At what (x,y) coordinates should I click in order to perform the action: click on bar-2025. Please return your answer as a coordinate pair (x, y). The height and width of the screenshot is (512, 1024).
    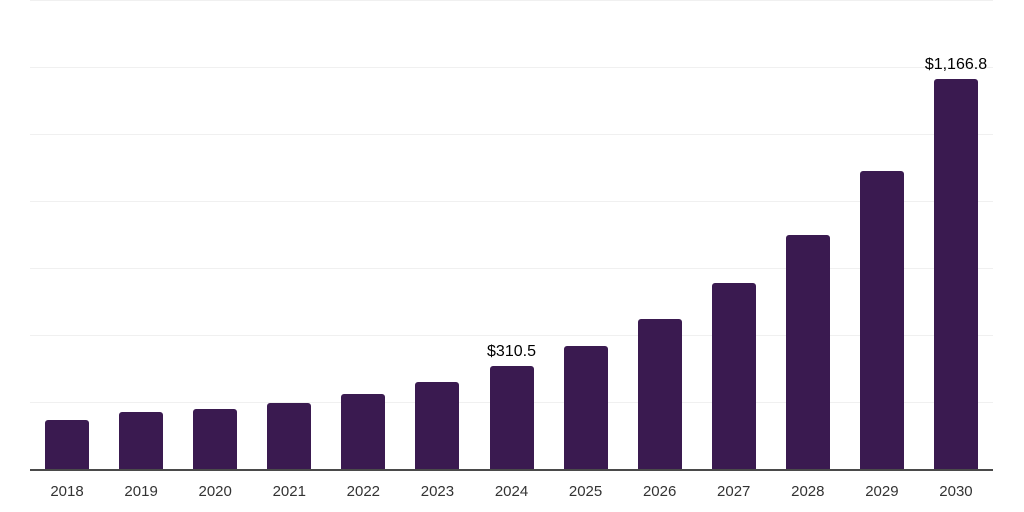
    Looking at the image, I should click on (585, 408).